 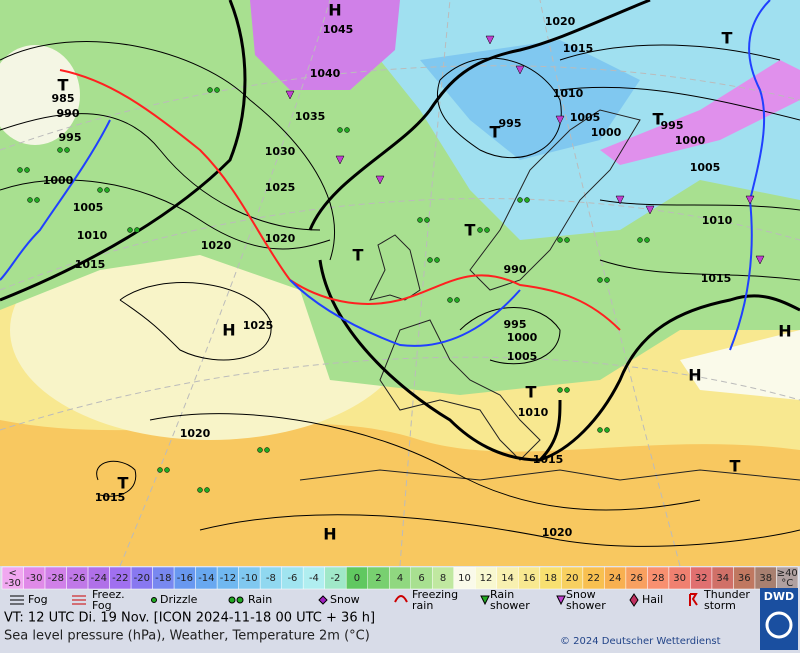 I want to click on isobar-label: 1045, so click(x=338, y=29).